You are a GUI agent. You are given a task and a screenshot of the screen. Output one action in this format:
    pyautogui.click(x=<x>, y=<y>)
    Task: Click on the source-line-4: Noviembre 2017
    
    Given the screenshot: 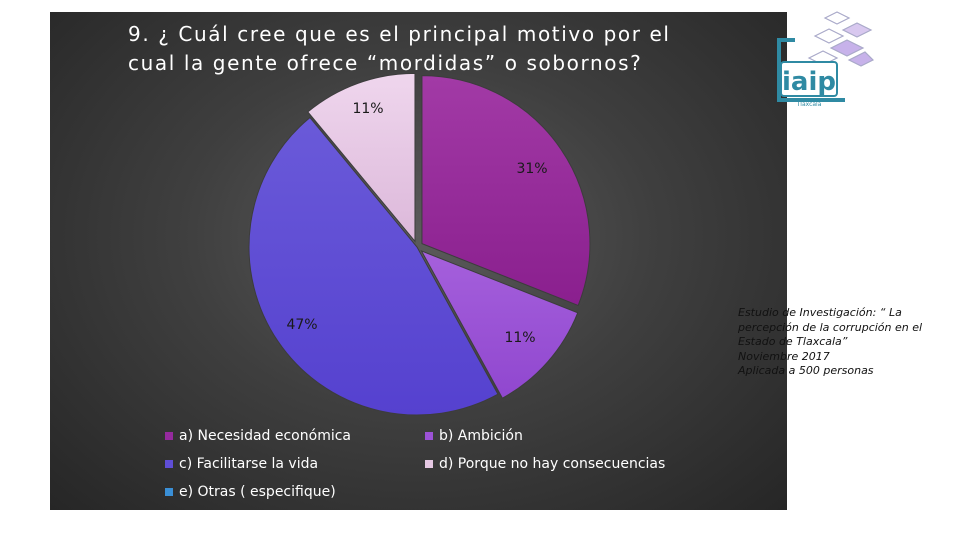 What is the action you would take?
    pyautogui.click(x=784, y=356)
    